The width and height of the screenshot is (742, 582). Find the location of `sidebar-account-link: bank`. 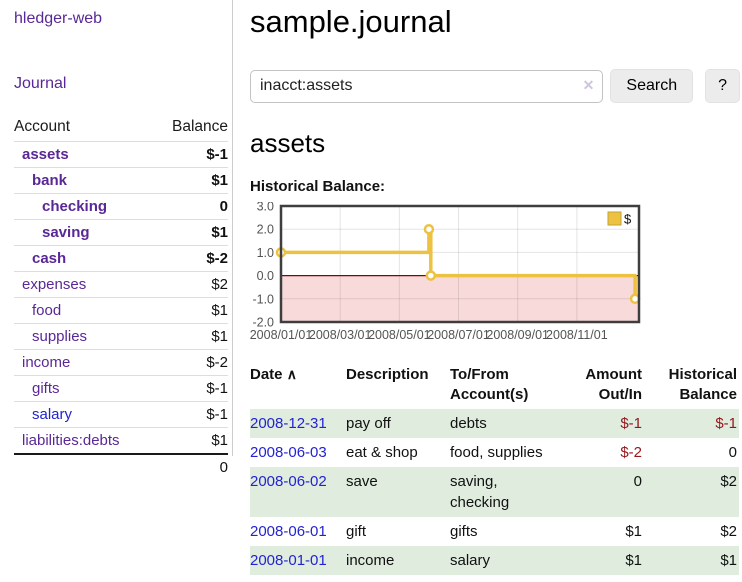

sidebar-account-link: bank is located at coordinates (50, 180).